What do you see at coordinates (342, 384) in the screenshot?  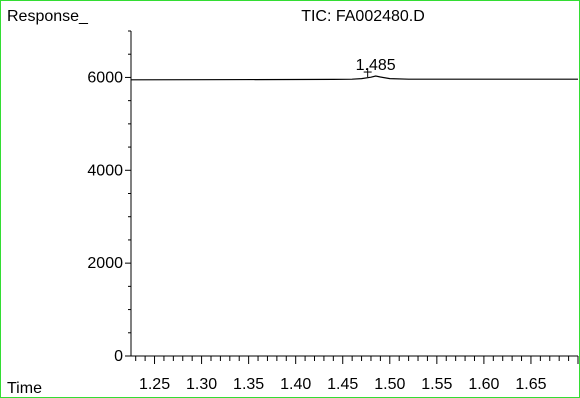 I see `x-tick-label: 1.45` at bounding box center [342, 384].